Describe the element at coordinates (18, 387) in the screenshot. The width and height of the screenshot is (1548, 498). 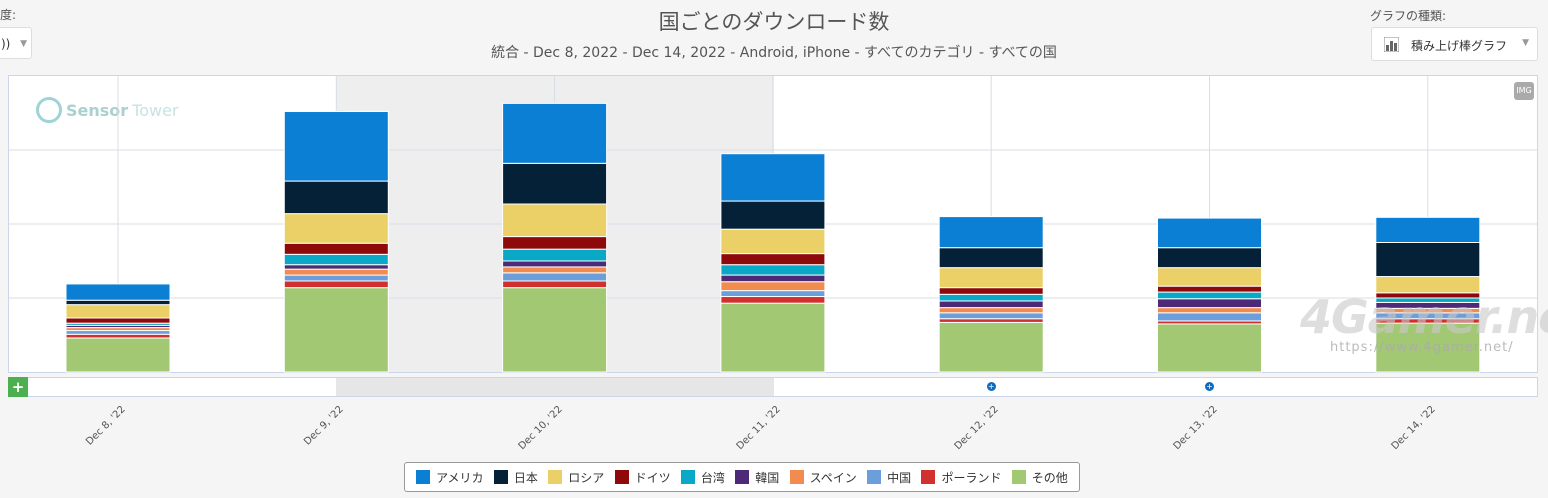
I see `add-button: +` at that location.